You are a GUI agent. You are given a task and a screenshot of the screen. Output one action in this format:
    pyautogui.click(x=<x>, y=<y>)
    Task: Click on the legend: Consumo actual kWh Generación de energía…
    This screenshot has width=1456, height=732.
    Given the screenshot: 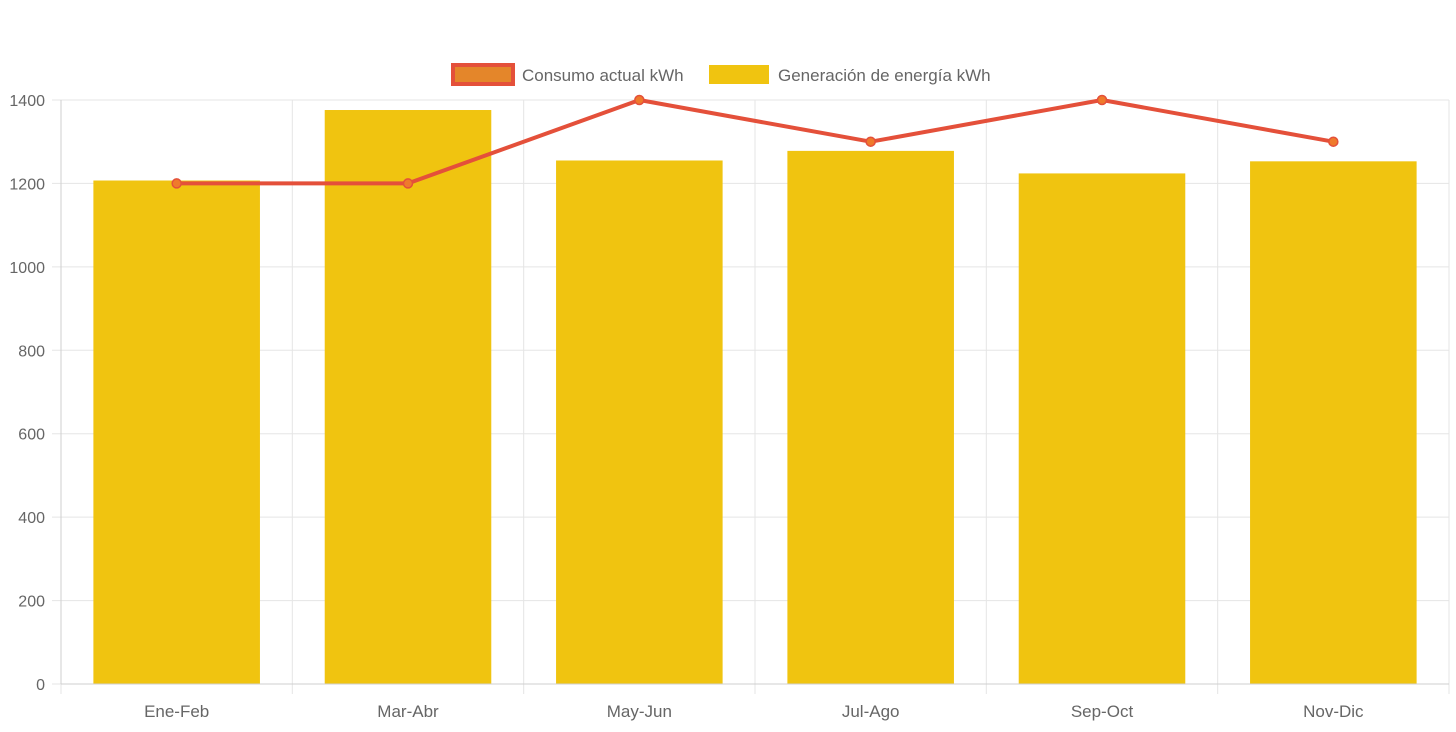 What is the action you would take?
    pyautogui.click(x=721, y=74)
    